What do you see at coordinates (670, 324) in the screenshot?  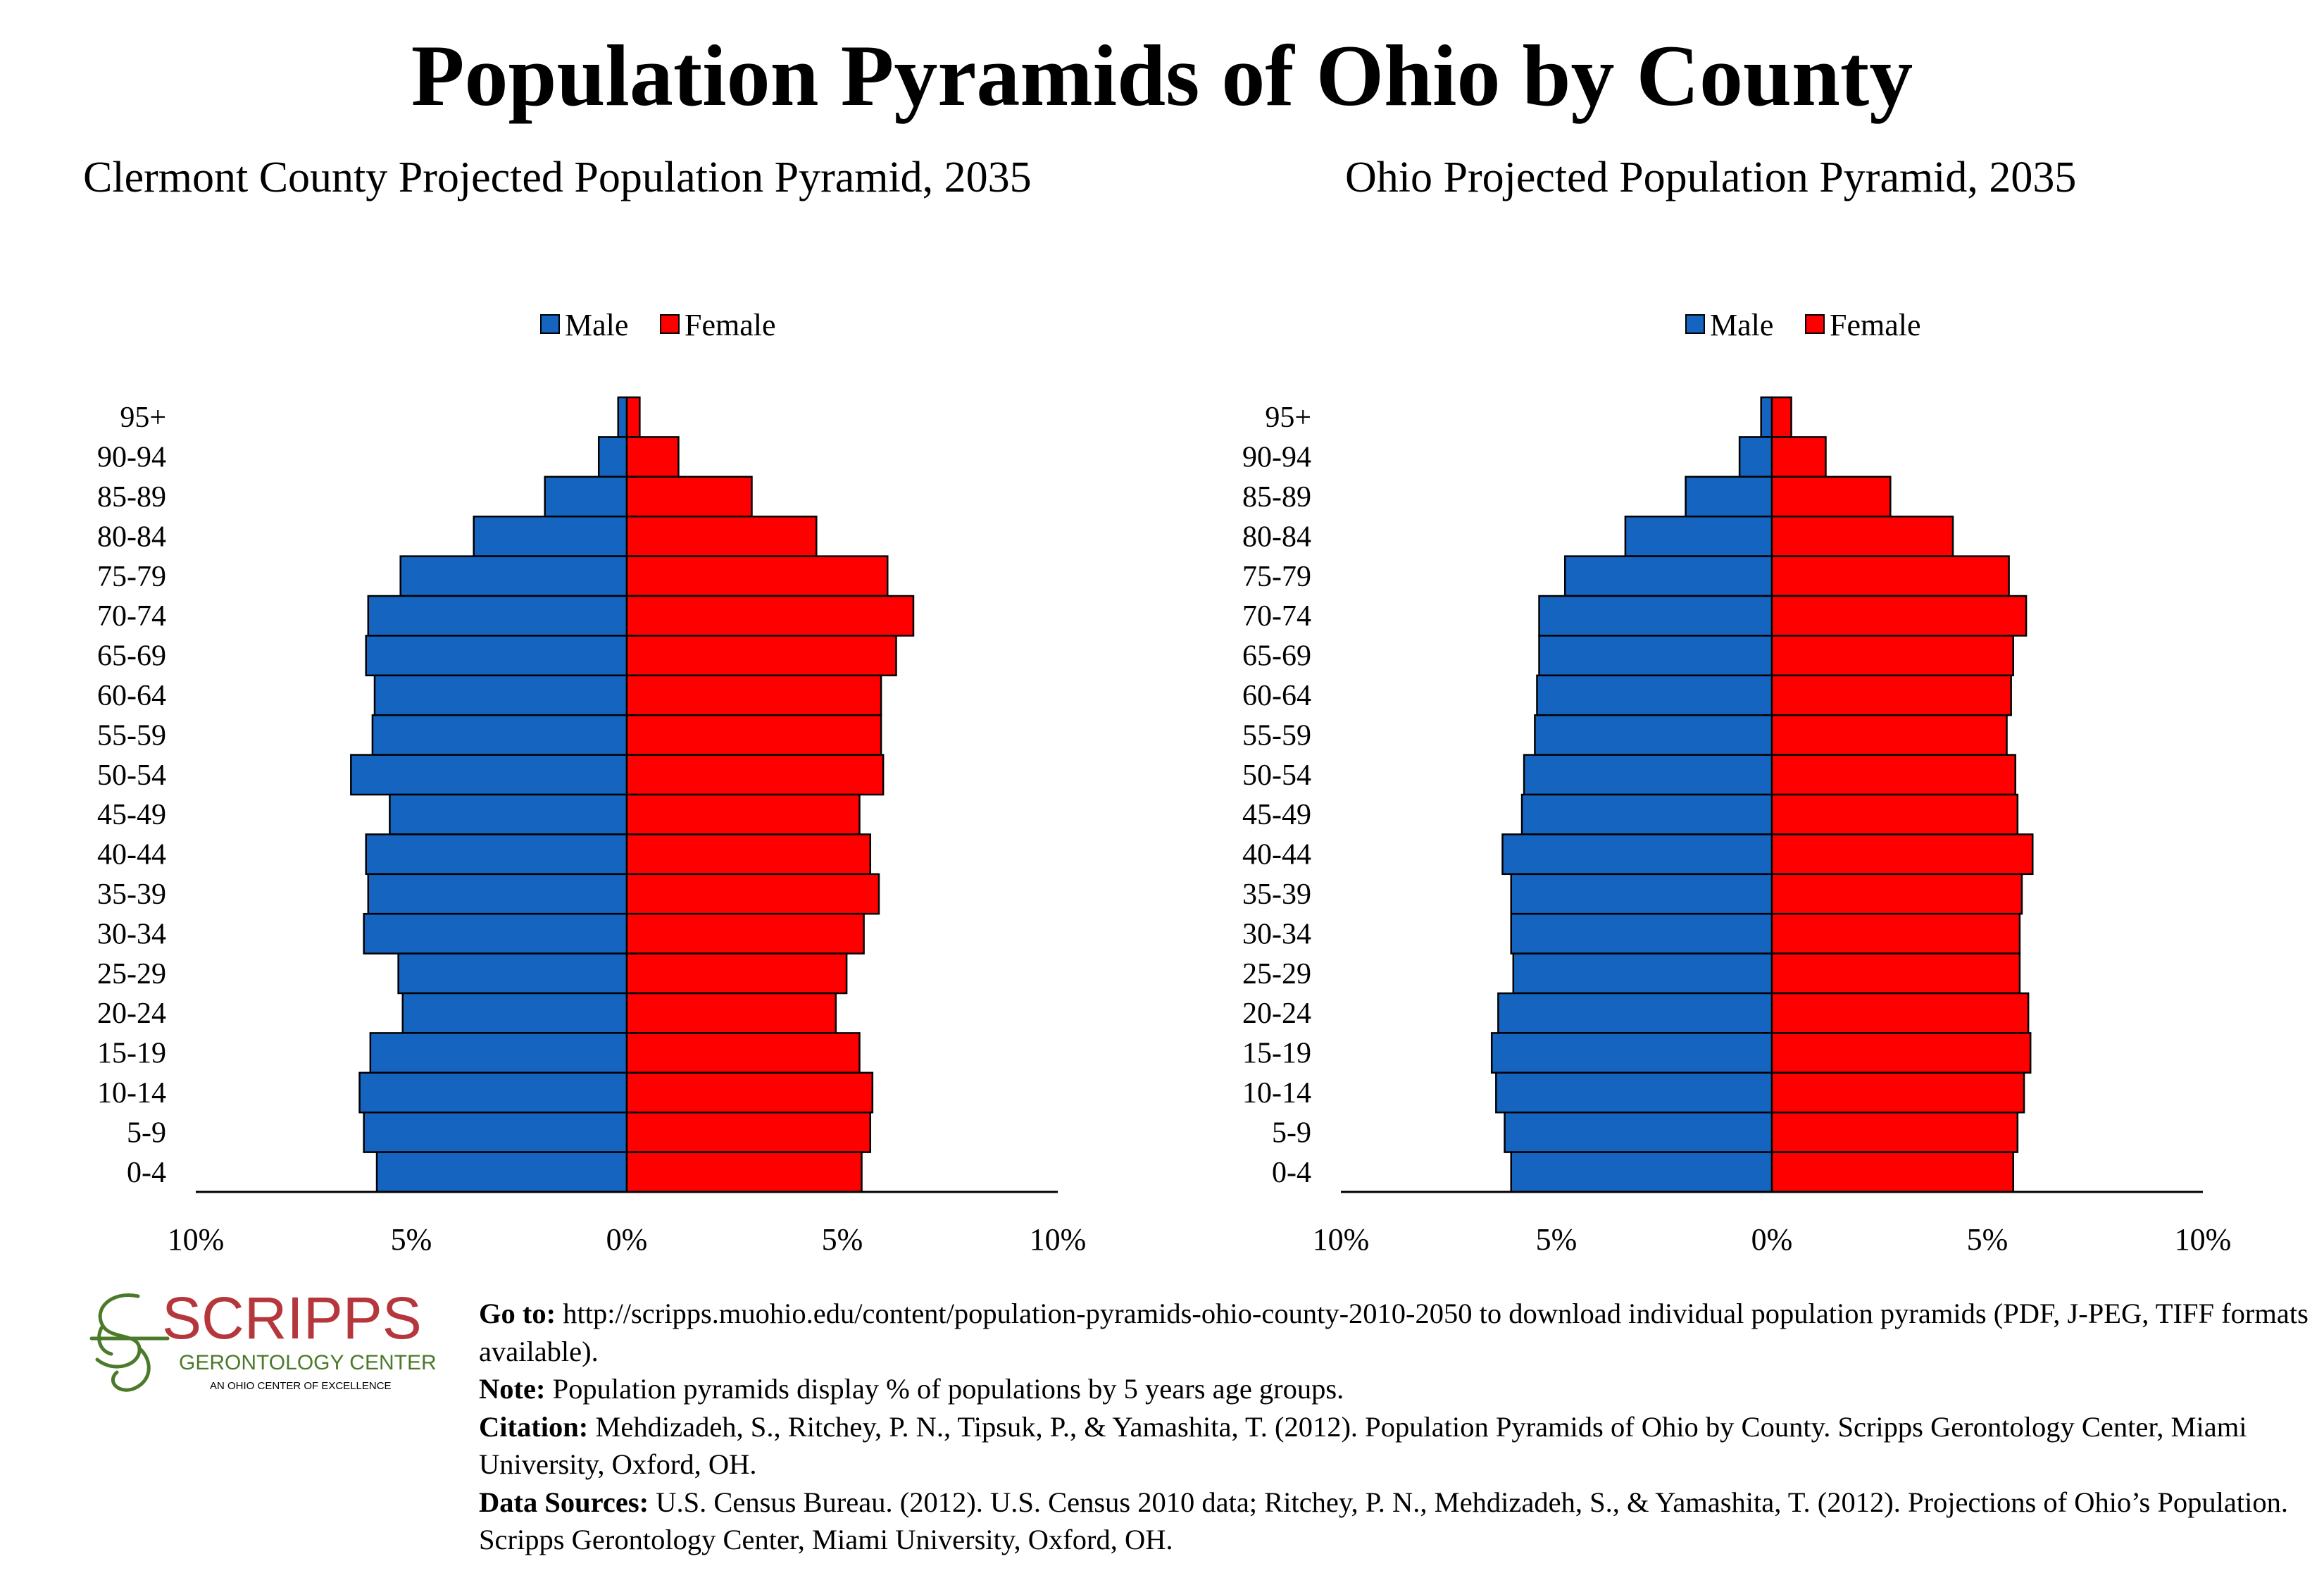 I see `legend-swatch-female` at bounding box center [670, 324].